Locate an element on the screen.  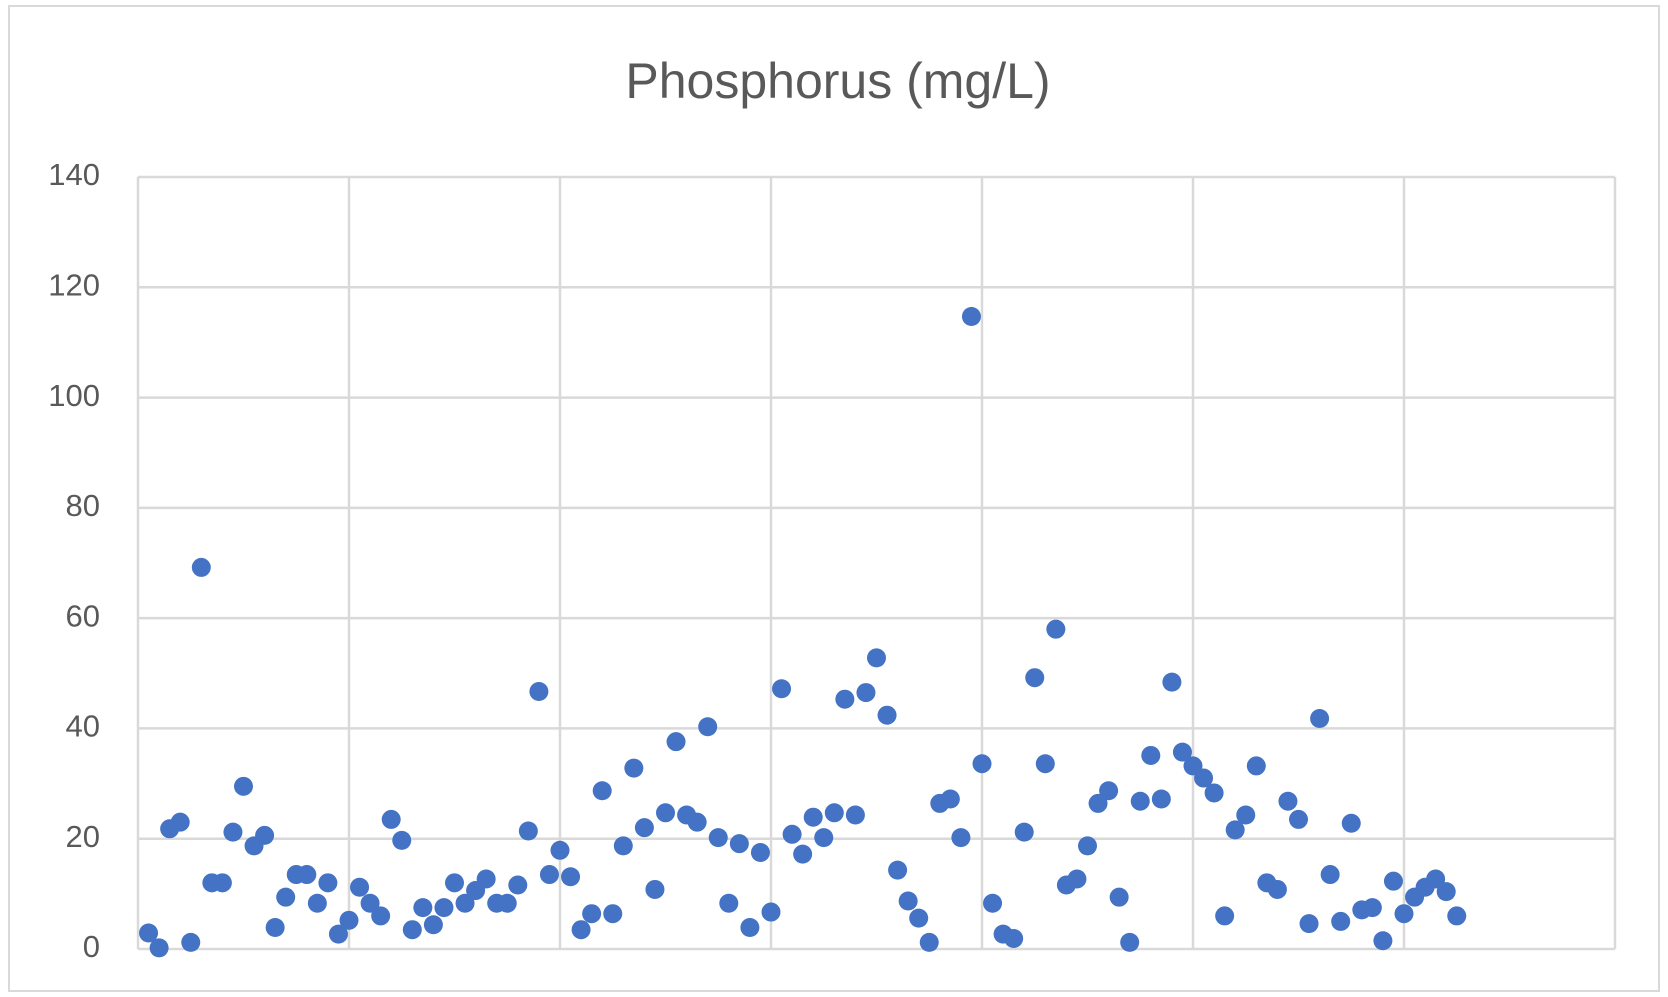
y-tick-label: 40 is located at coordinates (83, 726).